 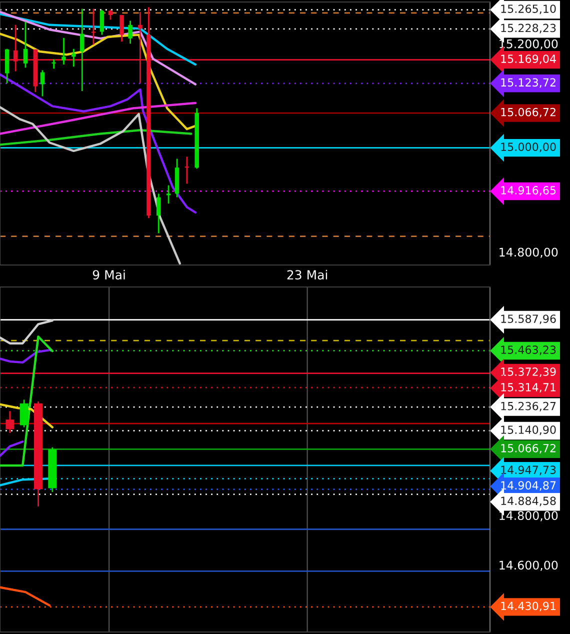 What do you see at coordinates (528, 319) in the screenshot?
I see `ref-line-label: 15.587,96` at bounding box center [528, 319].